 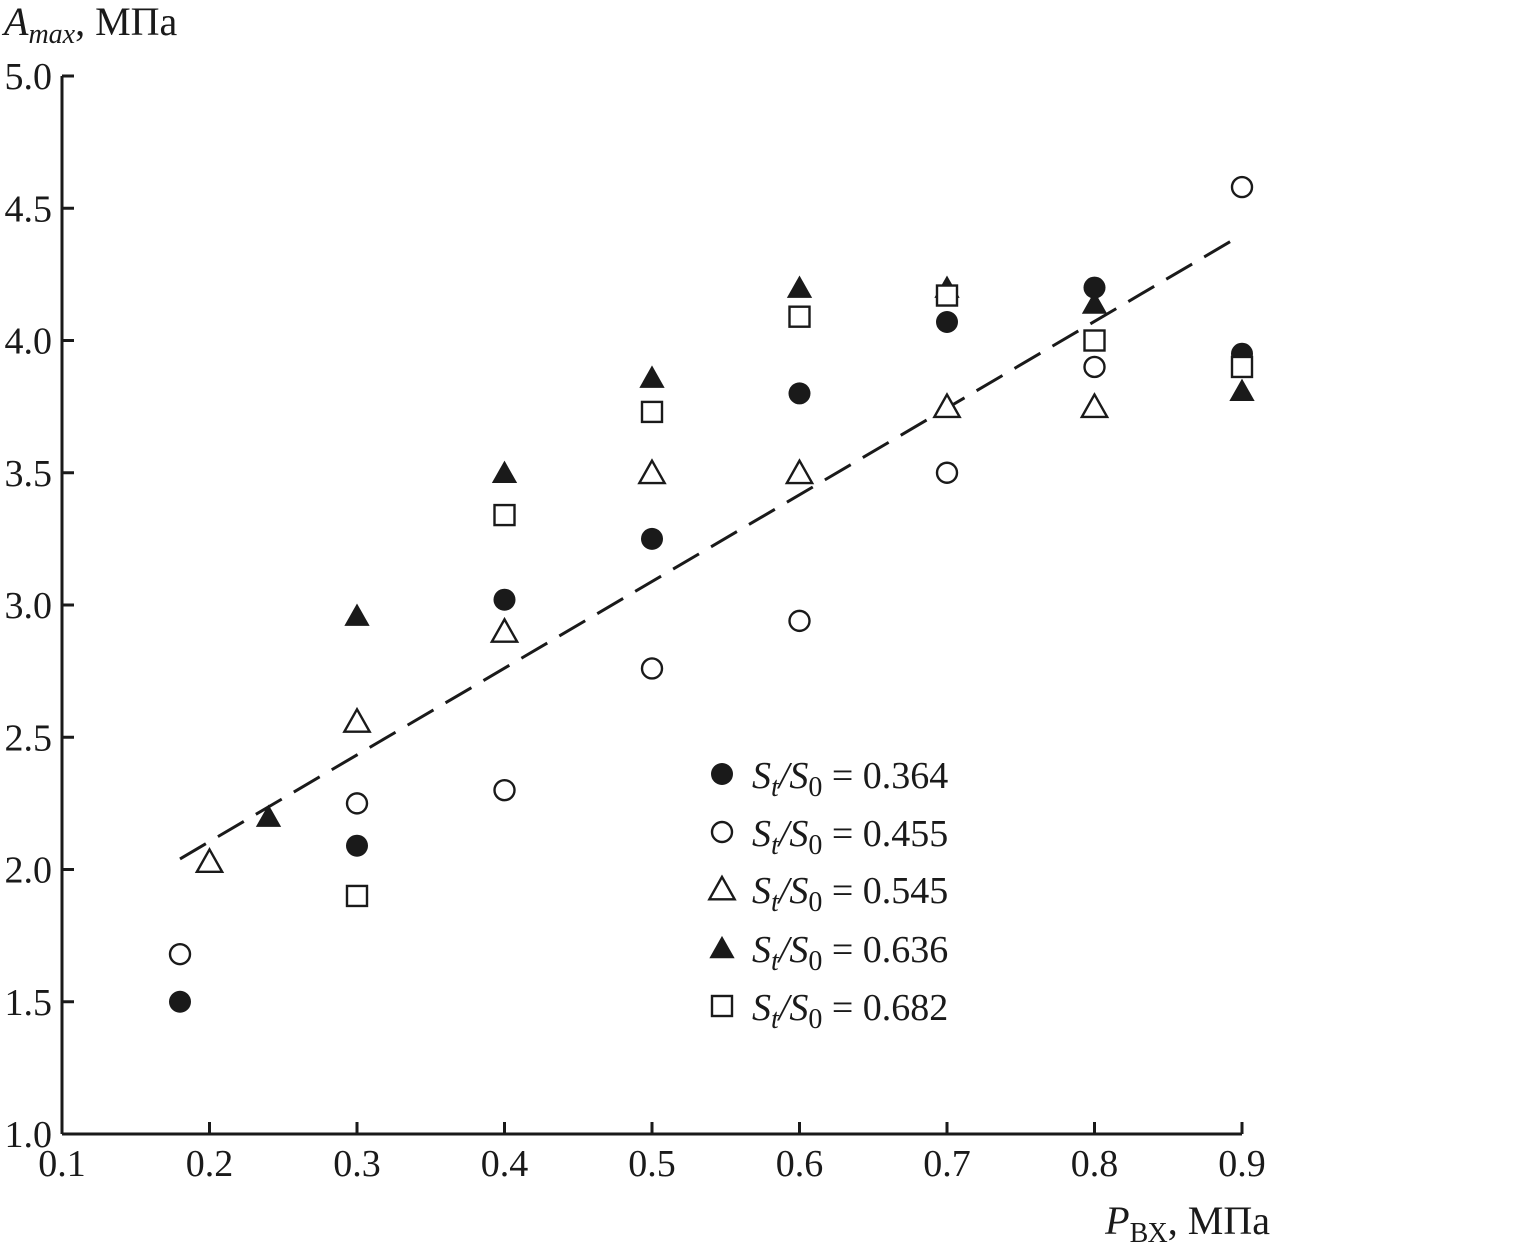 What do you see at coordinates (29, 474) in the screenshot?
I see `y-tick-label: 3.5` at bounding box center [29, 474].